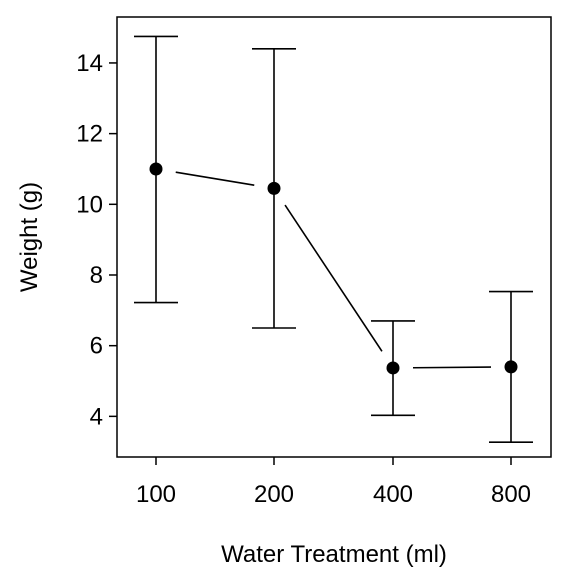 The height and width of the screenshot is (576, 576). I want to click on x-tick-label-100: 100, so click(156, 494).